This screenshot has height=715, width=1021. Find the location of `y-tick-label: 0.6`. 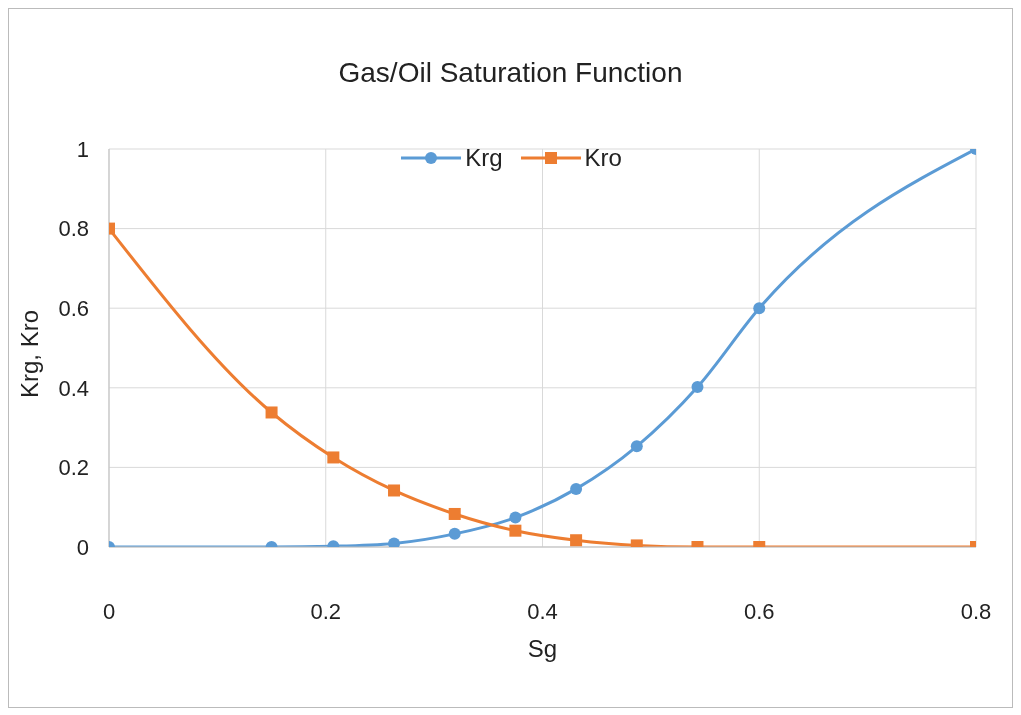

y-tick-label: 0.6 is located at coordinates (73, 309).